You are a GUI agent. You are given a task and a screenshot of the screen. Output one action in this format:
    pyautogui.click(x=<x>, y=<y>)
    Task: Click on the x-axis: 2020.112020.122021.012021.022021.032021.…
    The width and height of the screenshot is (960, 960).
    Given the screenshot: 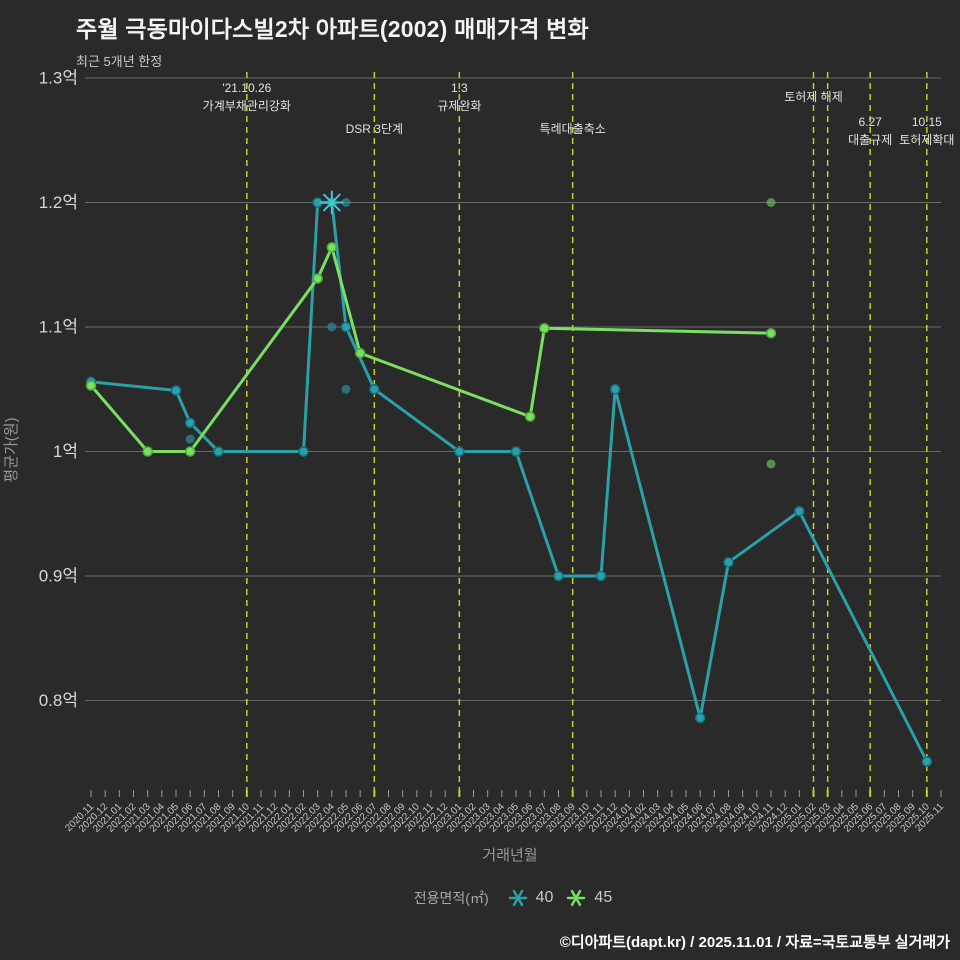 What is the action you would take?
    pyautogui.click(x=504, y=812)
    